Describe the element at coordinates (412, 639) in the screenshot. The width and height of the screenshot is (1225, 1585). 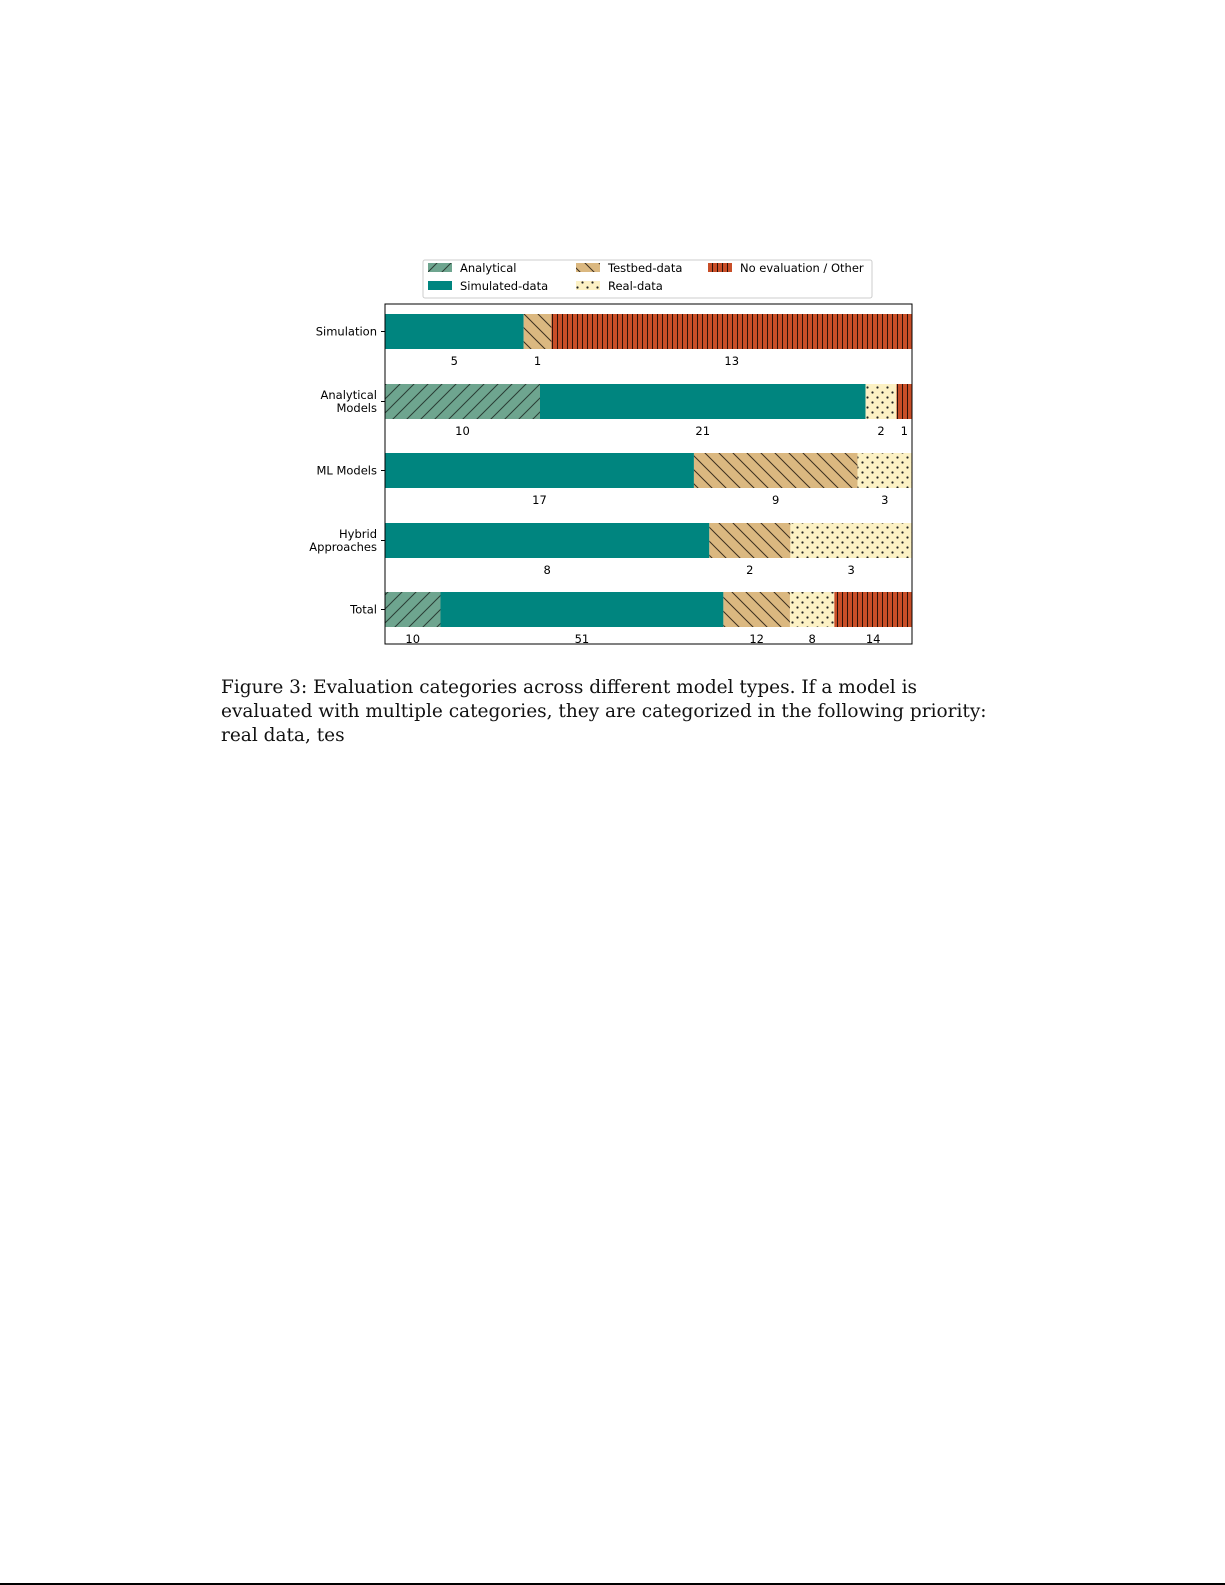
I see `data-label-total-analytical: 10` at that location.